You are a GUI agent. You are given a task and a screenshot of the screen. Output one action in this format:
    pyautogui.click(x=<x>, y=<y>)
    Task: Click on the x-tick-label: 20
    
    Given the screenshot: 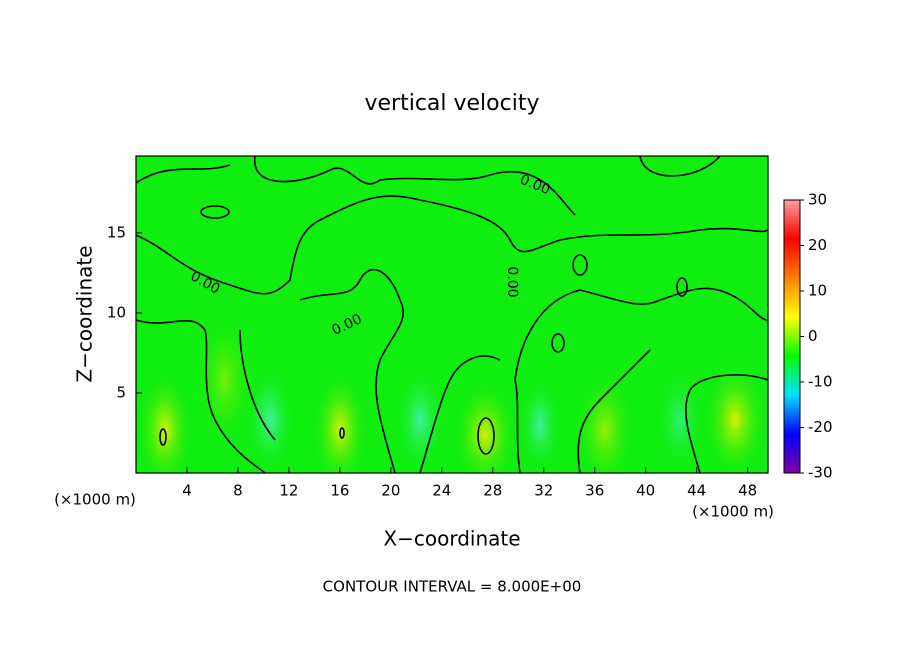 What is the action you would take?
    pyautogui.click(x=390, y=491)
    